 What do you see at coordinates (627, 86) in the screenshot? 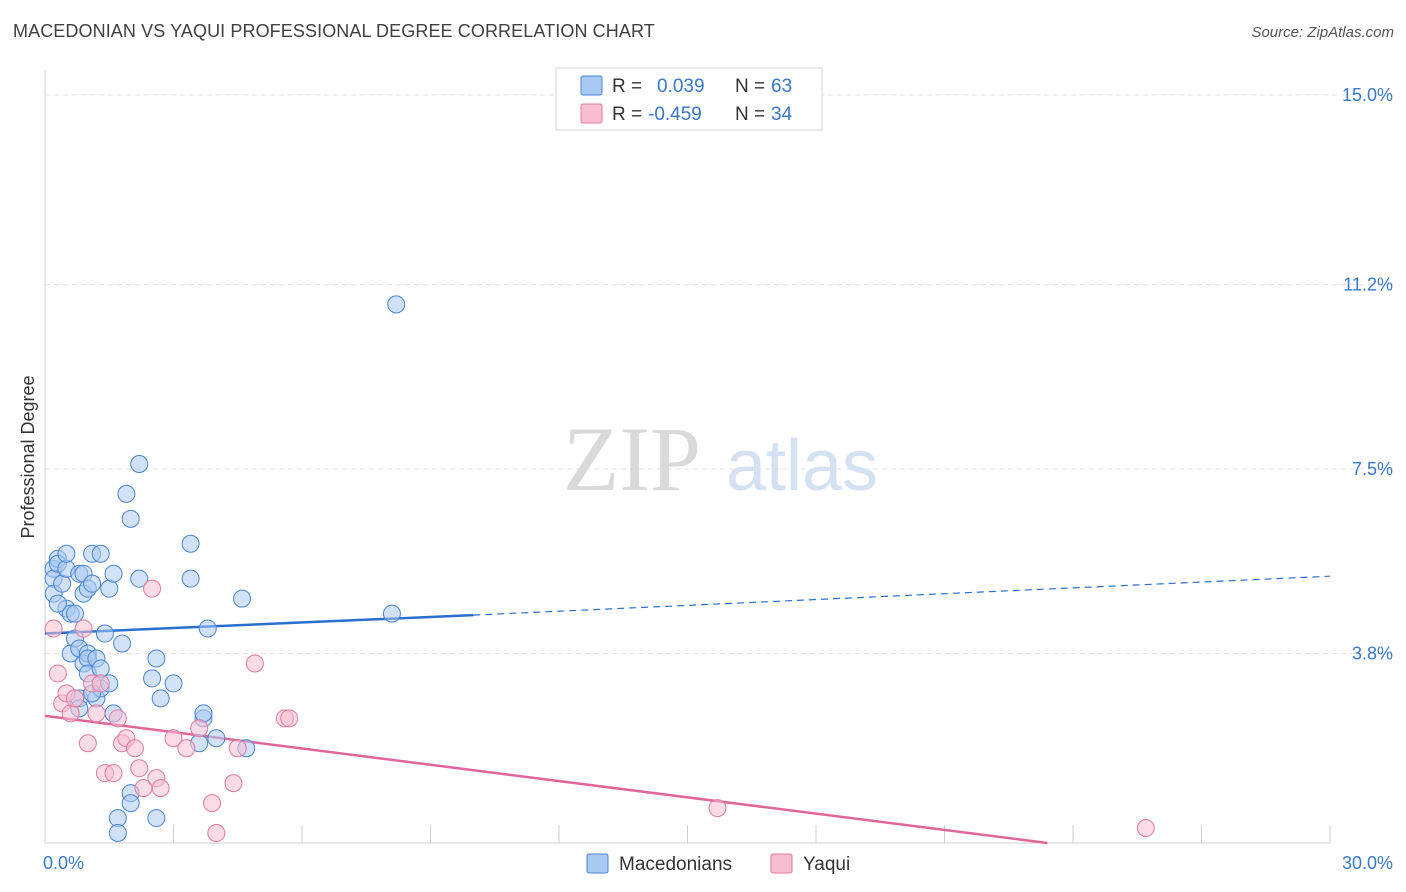
I see `legend-r-label-1: R =` at bounding box center [627, 86].